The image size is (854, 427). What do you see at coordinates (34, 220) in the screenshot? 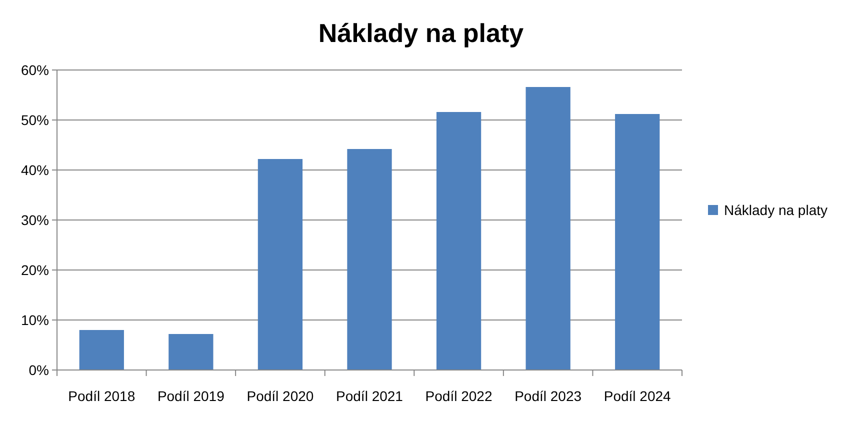
I see `y-tick-label: 30%` at bounding box center [34, 220].